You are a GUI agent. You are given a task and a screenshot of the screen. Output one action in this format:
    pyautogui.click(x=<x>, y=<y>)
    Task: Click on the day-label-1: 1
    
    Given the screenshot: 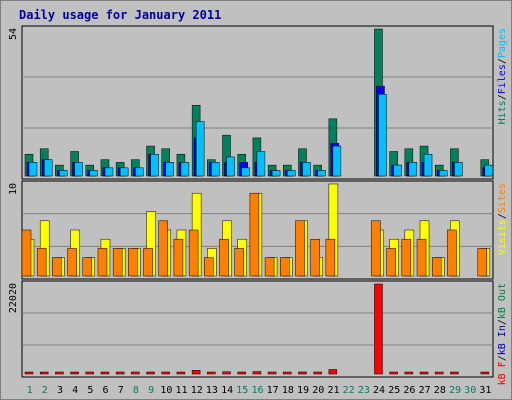 What is the action you would take?
    pyautogui.click(x=30, y=390)
    